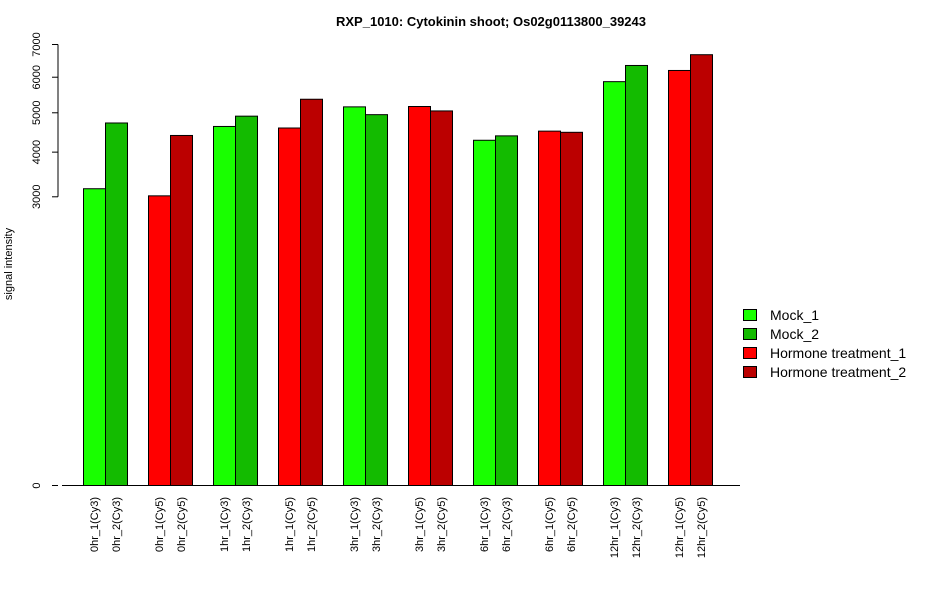 The image size is (950, 600). Describe the element at coordinates (680, 527) in the screenshot. I see `x-tick-label: 12hr_1(Cy5)` at that location.